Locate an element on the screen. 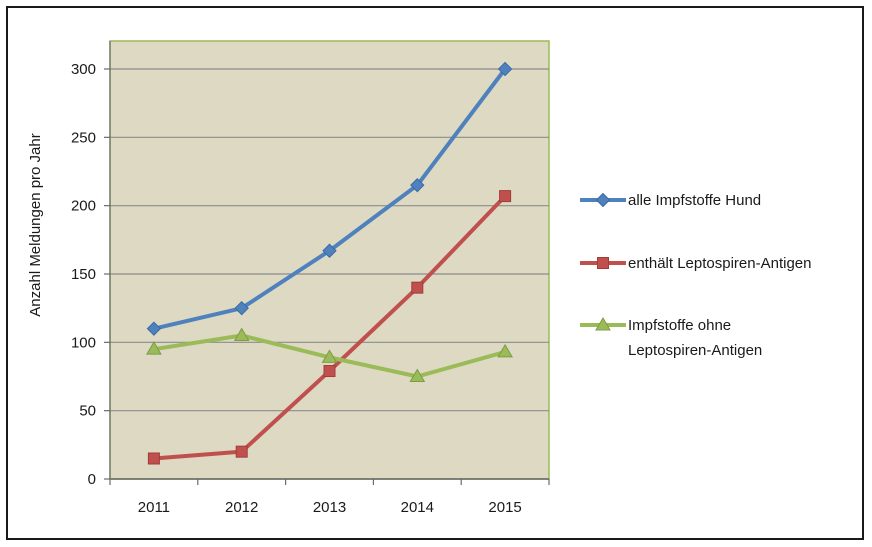  y-tick-label: 150 is located at coordinates (83, 274).